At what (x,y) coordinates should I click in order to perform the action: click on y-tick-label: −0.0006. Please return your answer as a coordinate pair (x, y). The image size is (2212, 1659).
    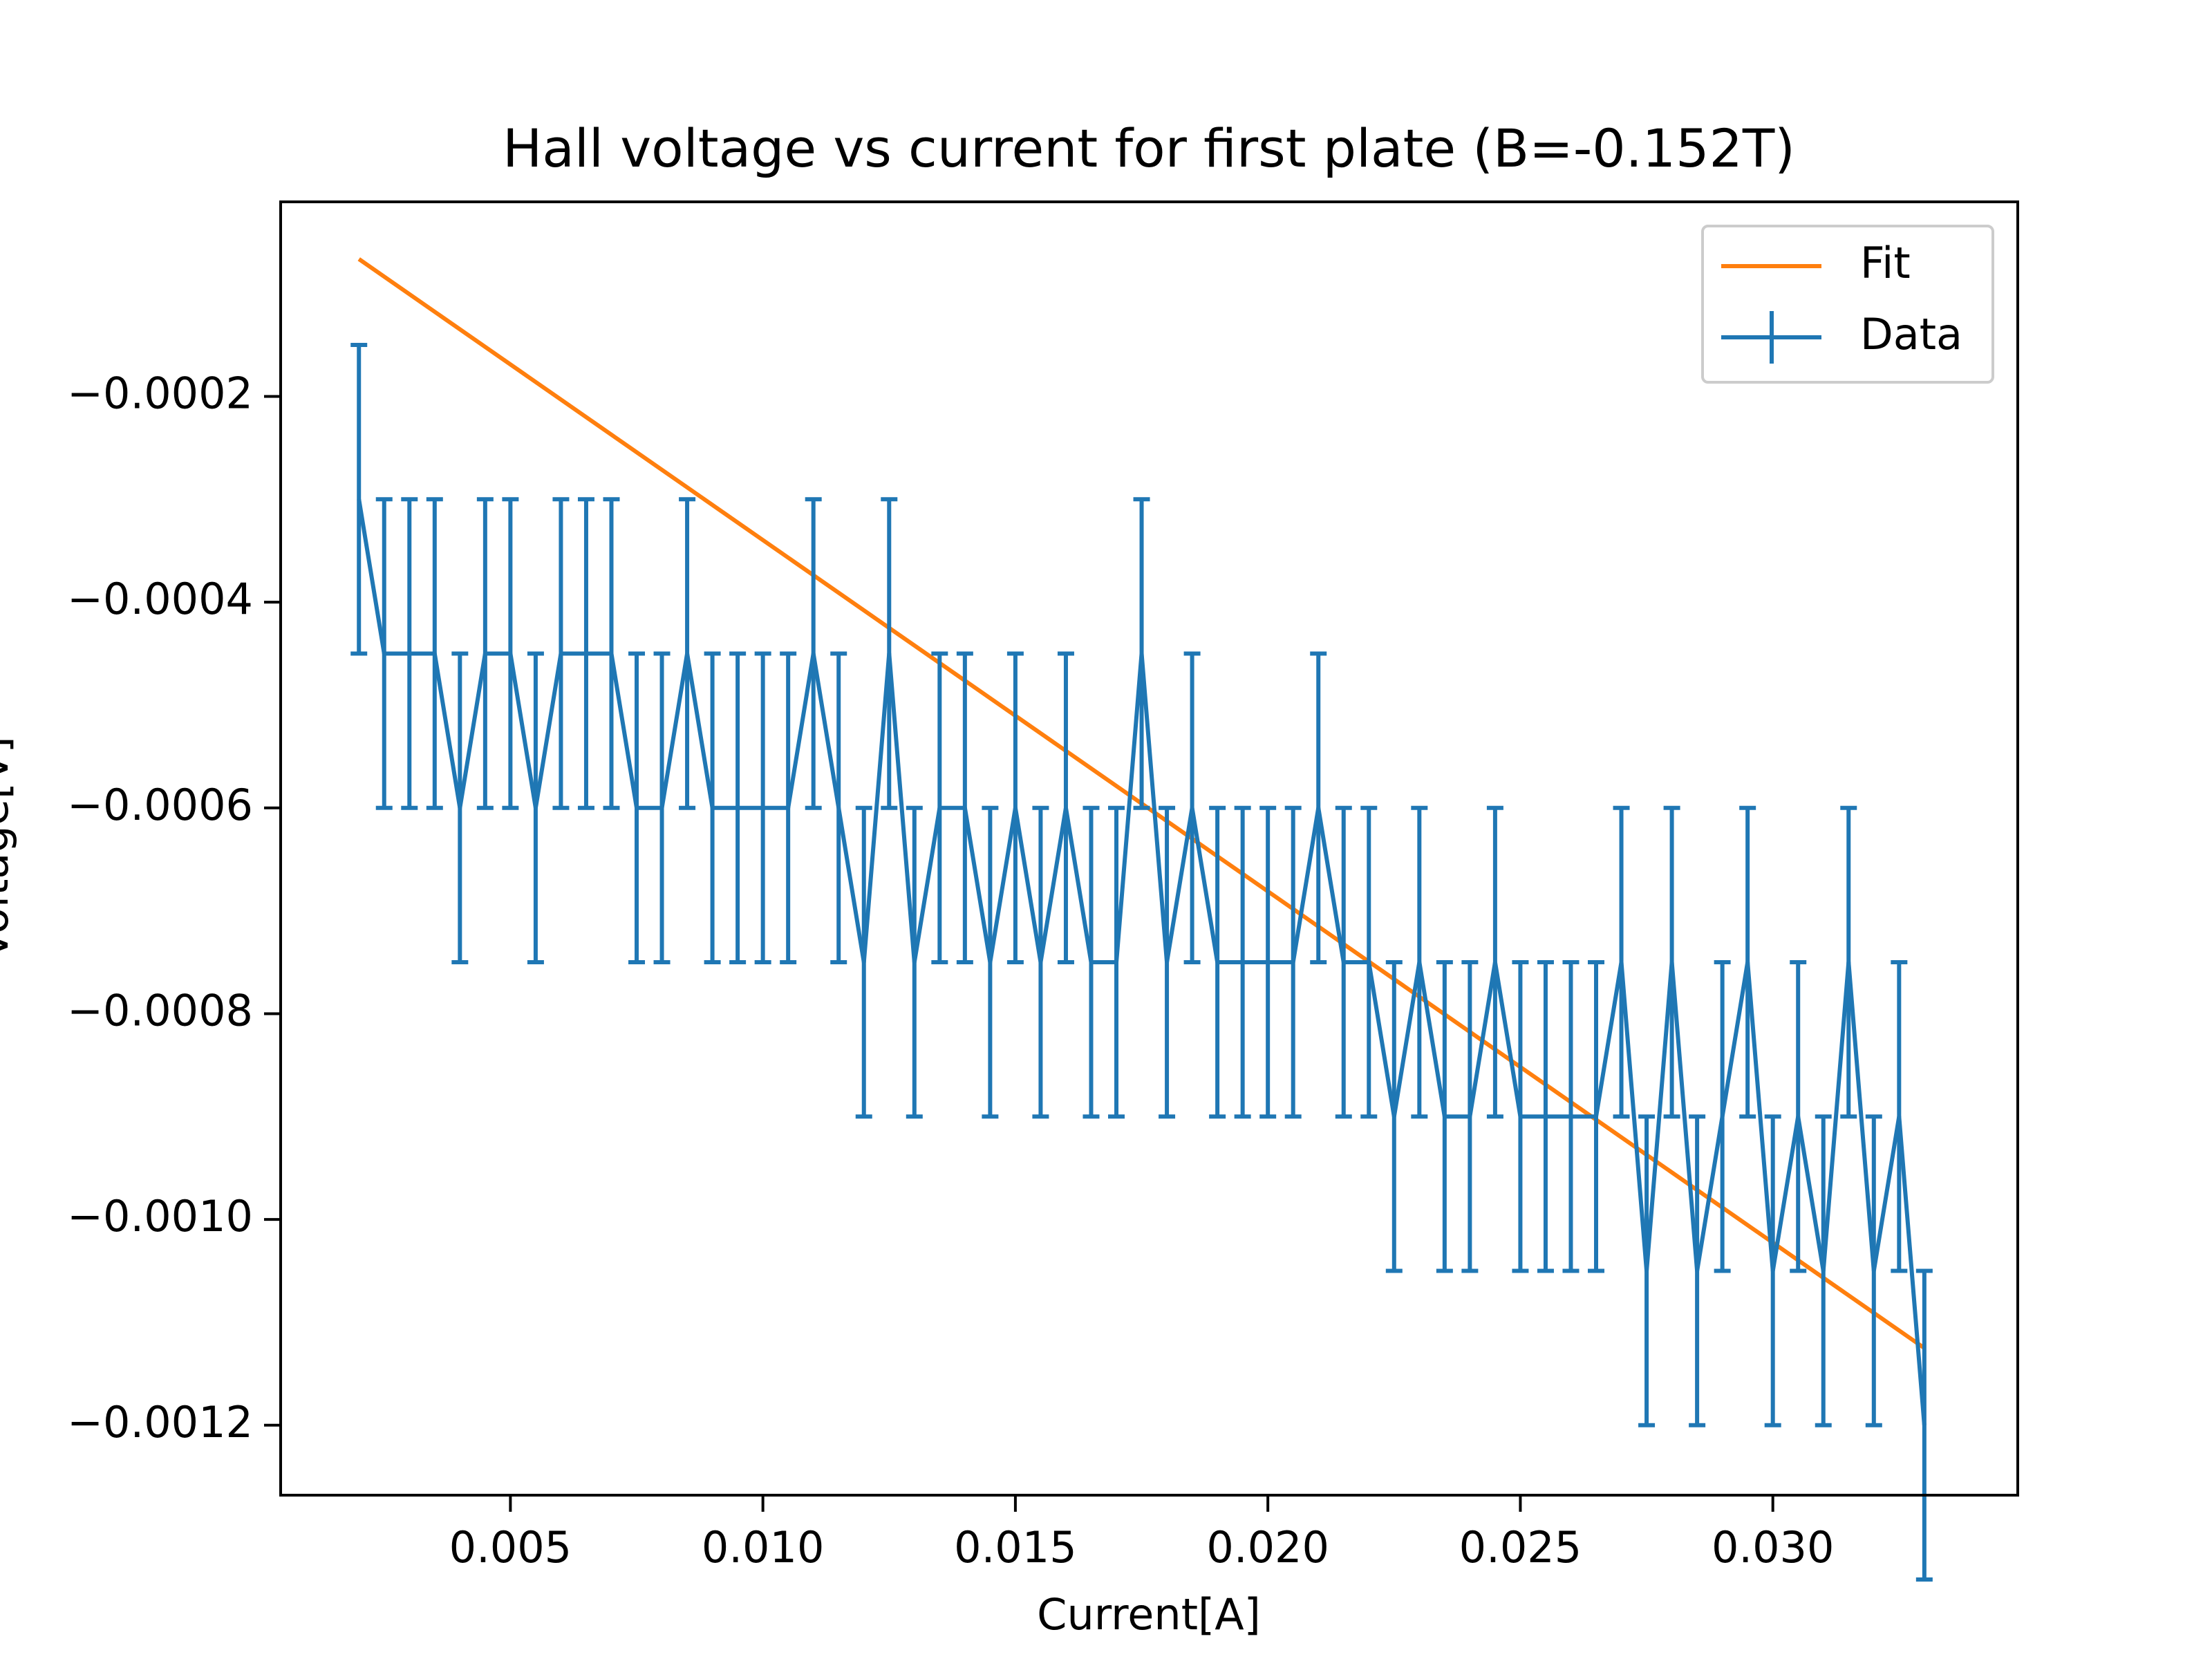
    Looking at the image, I should click on (160, 805).